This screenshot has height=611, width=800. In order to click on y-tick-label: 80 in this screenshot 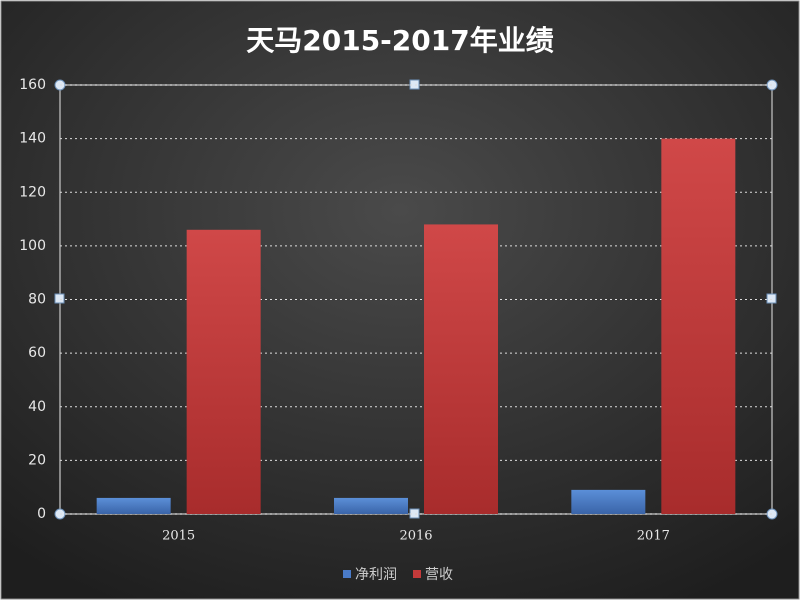, I will do `click(37, 300)`.